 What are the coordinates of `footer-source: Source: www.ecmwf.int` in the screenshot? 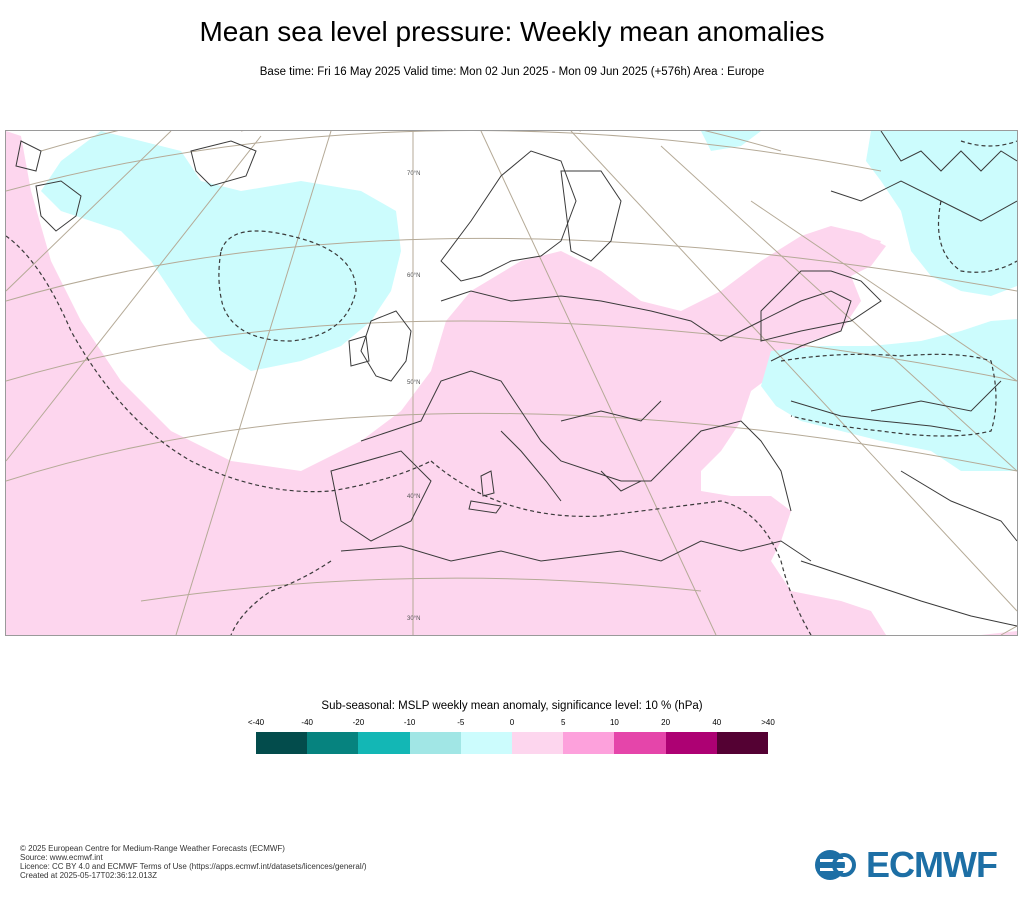 It's located at (61, 857).